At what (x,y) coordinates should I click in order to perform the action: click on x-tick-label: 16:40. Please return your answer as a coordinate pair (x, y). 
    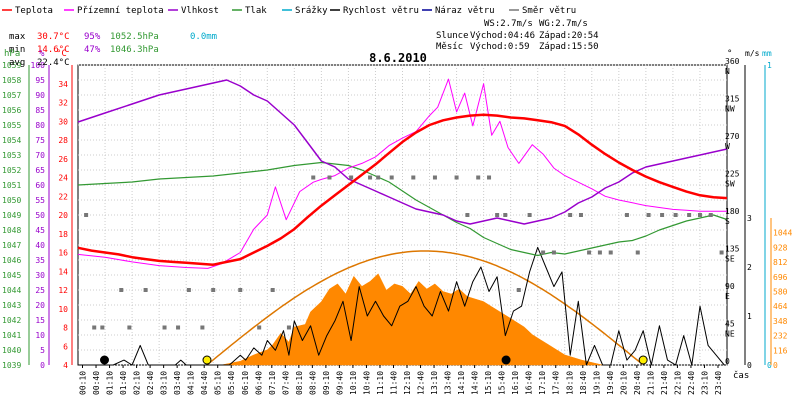
    Looking at the image, I should click on (529, 383).